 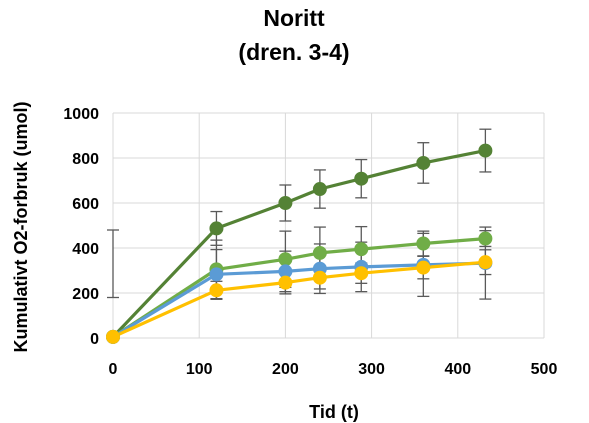 What do you see at coordinates (333, 369) in the screenshot?
I see `x-tick-labels: 0 100 200 300 400 500` at bounding box center [333, 369].